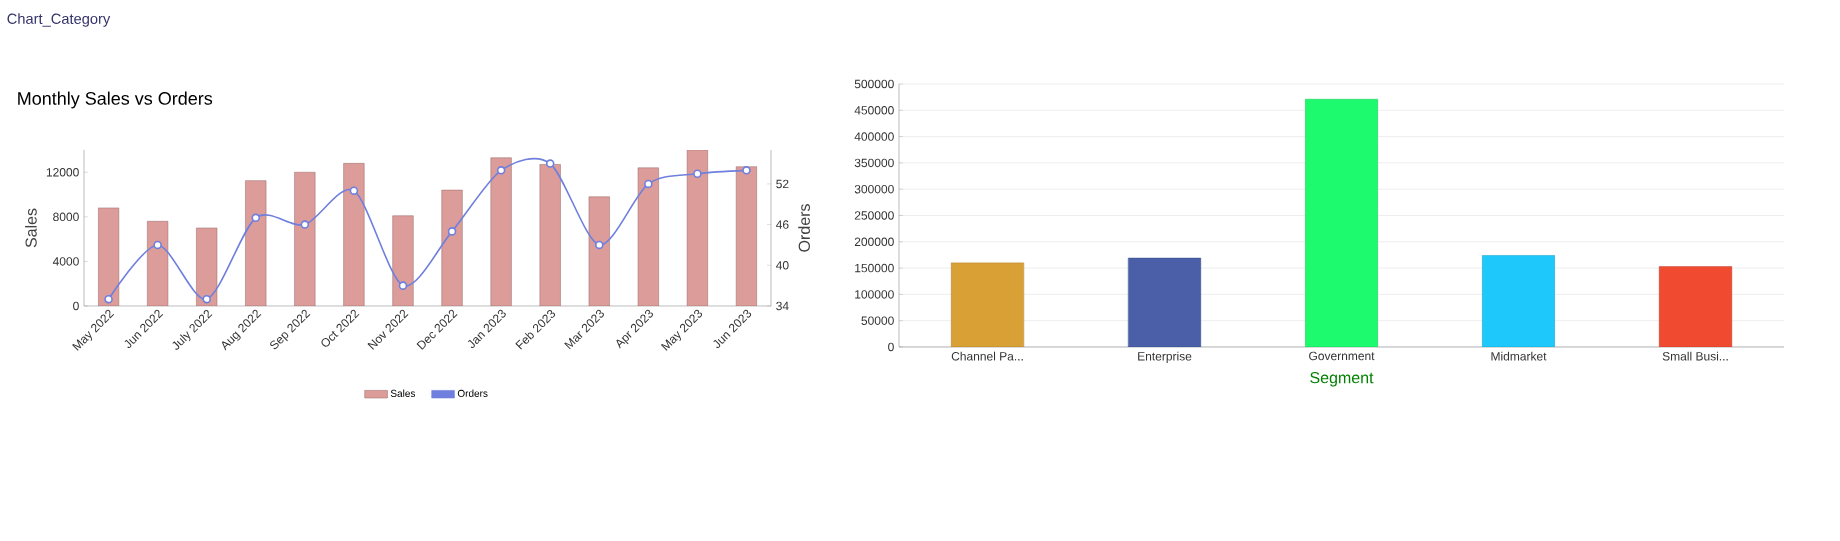 The width and height of the screenshot is (1840, 541). Describe the element at coordinates (1519, 356) in the screenshot. I see `x-tick-label: Midmarket` at that location.